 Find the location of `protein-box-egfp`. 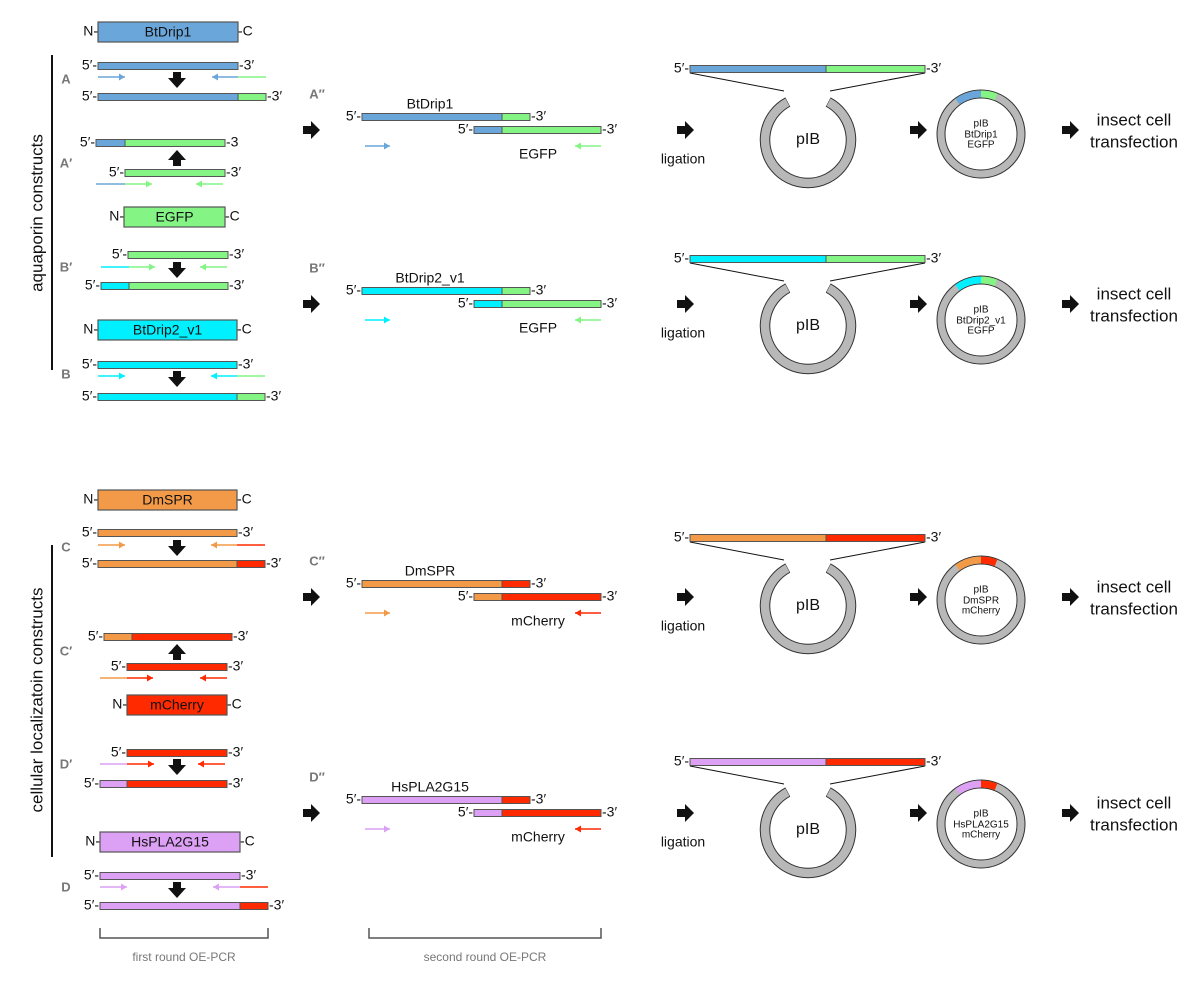

protein-box-egfp is located at coordinates (174, 217).